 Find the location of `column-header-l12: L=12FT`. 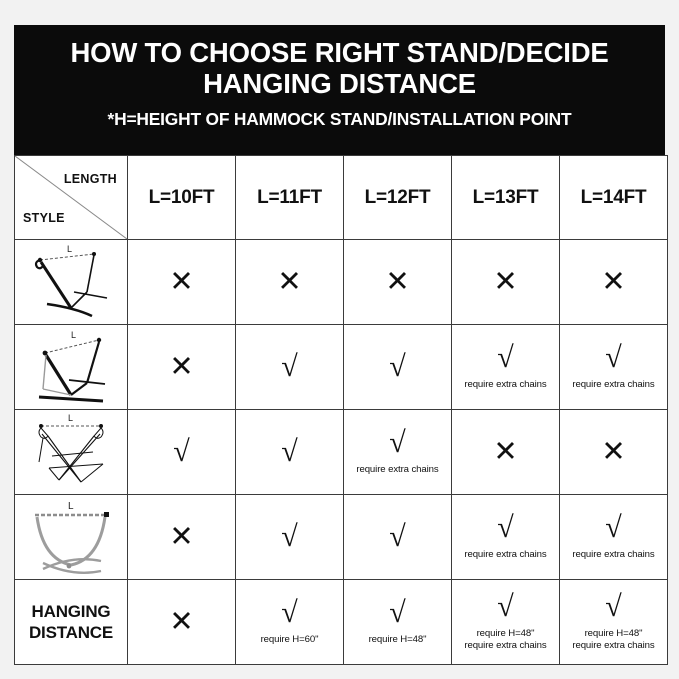

column-header-l12: L=12FT is located at coordinates (397, 197).